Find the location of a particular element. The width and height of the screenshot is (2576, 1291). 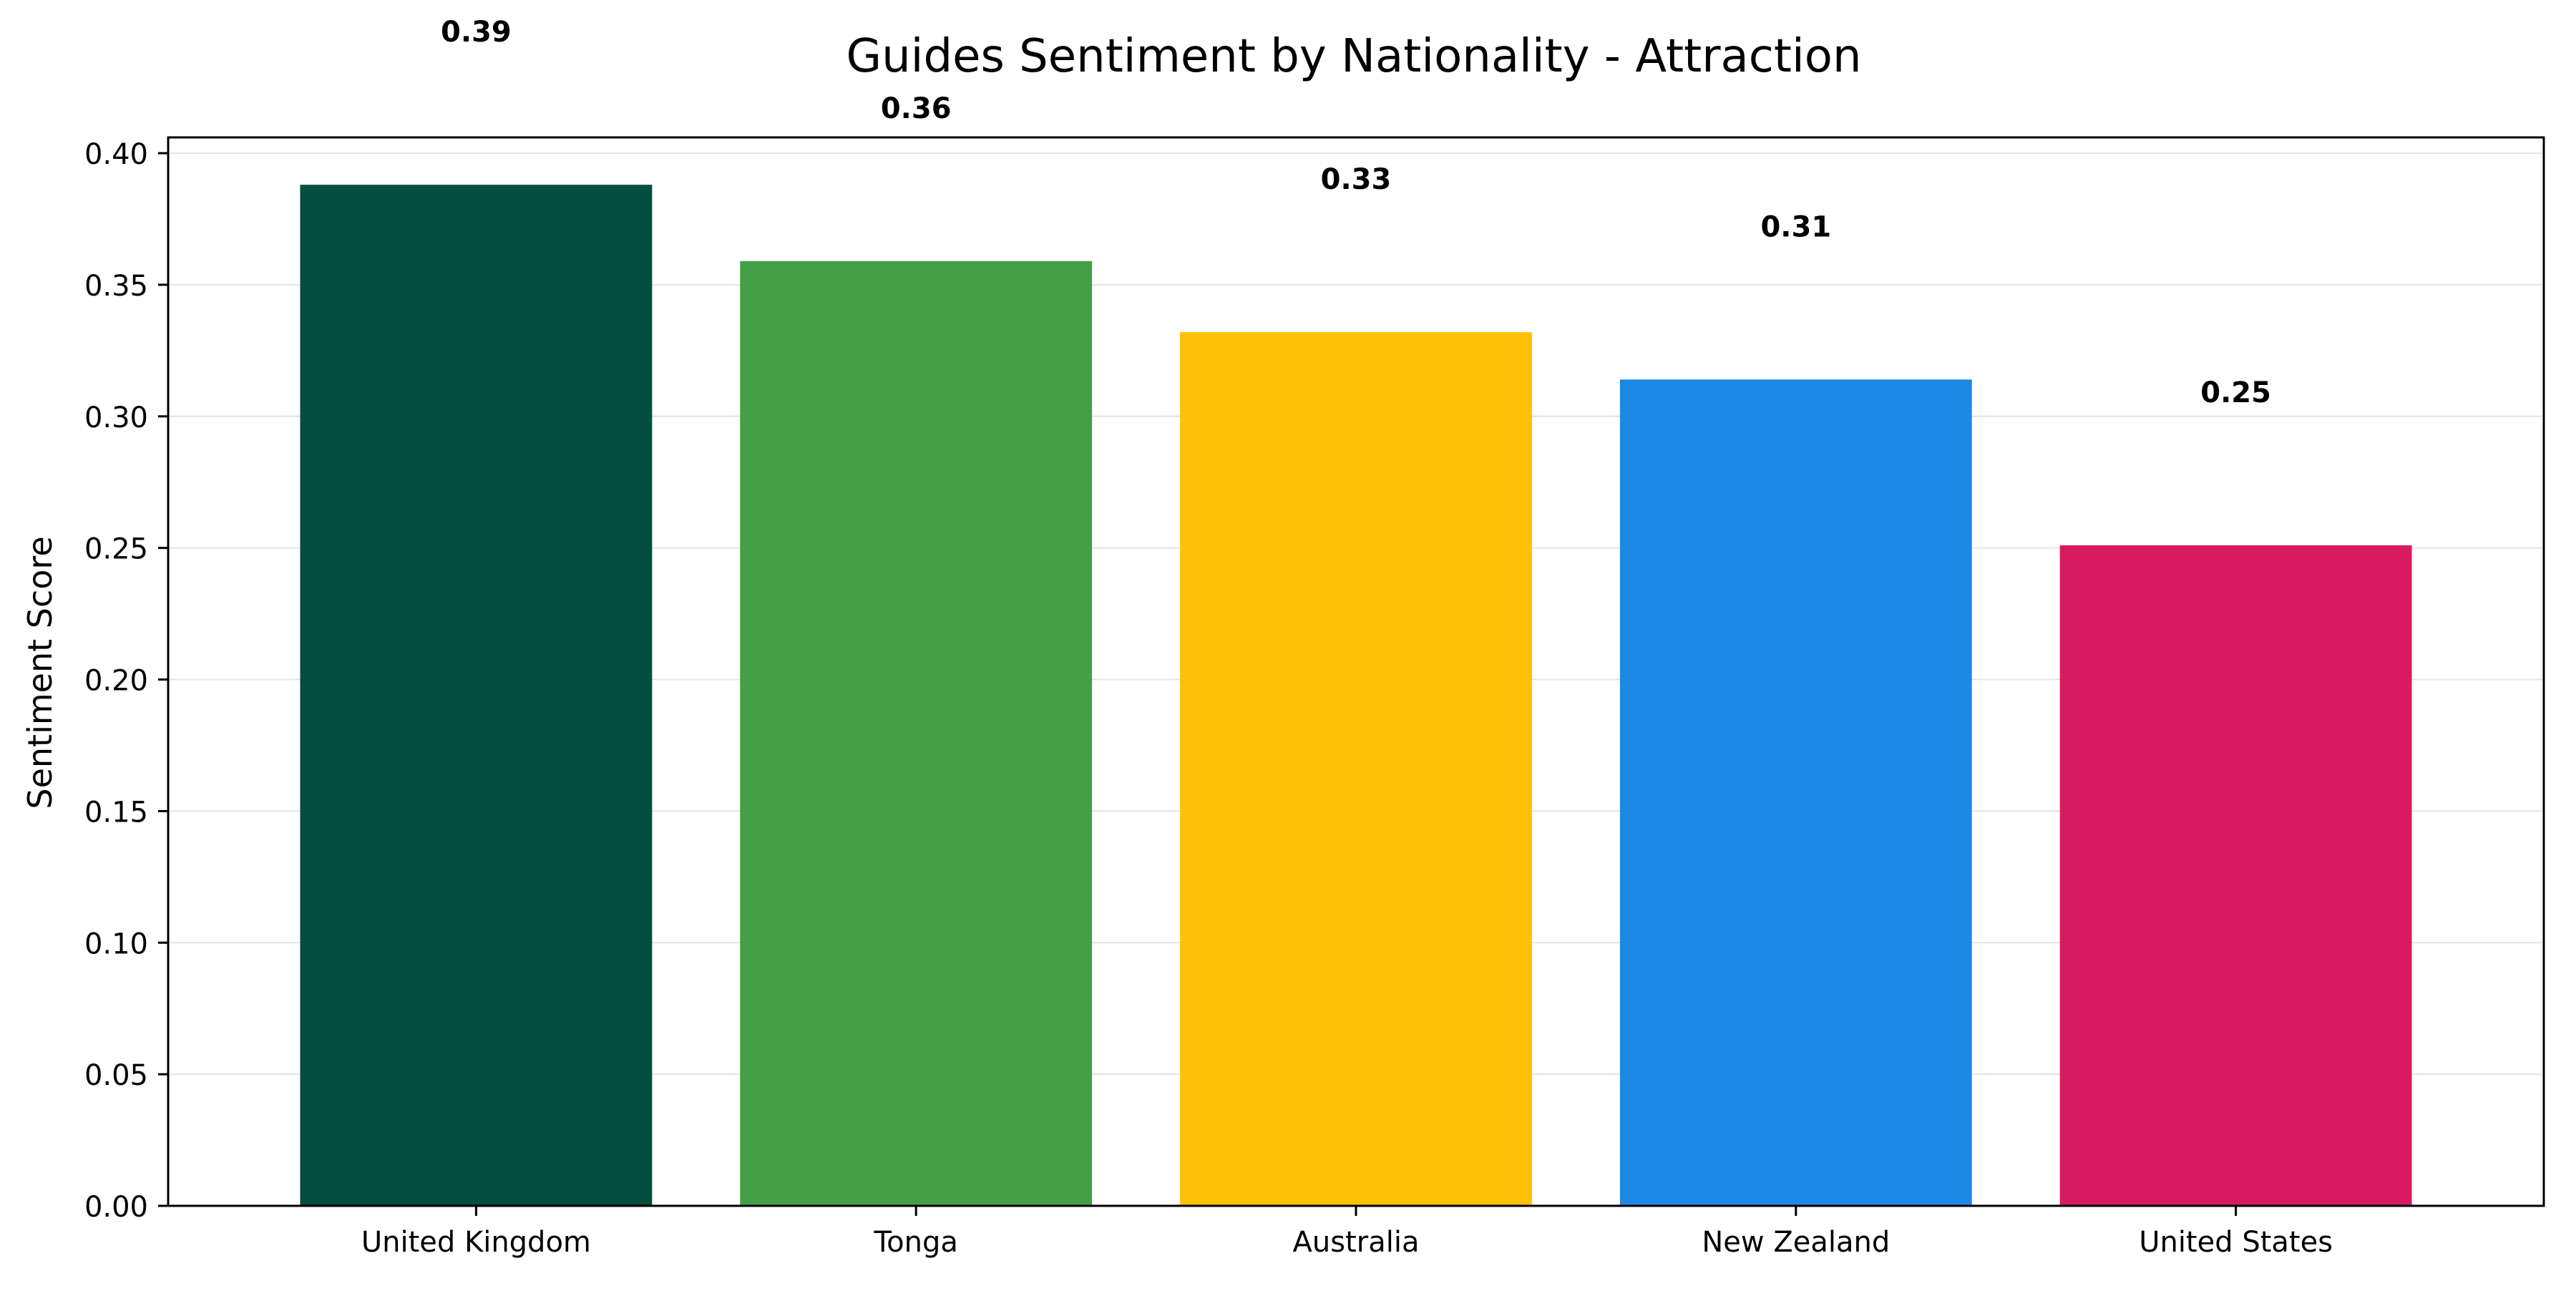

bar-value-label: 0.25 is located at coordinates (2235, 392).